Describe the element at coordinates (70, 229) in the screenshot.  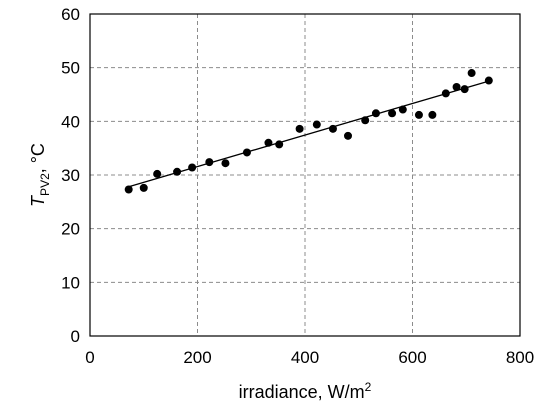
I see `y-tick-label: 20` at that location.